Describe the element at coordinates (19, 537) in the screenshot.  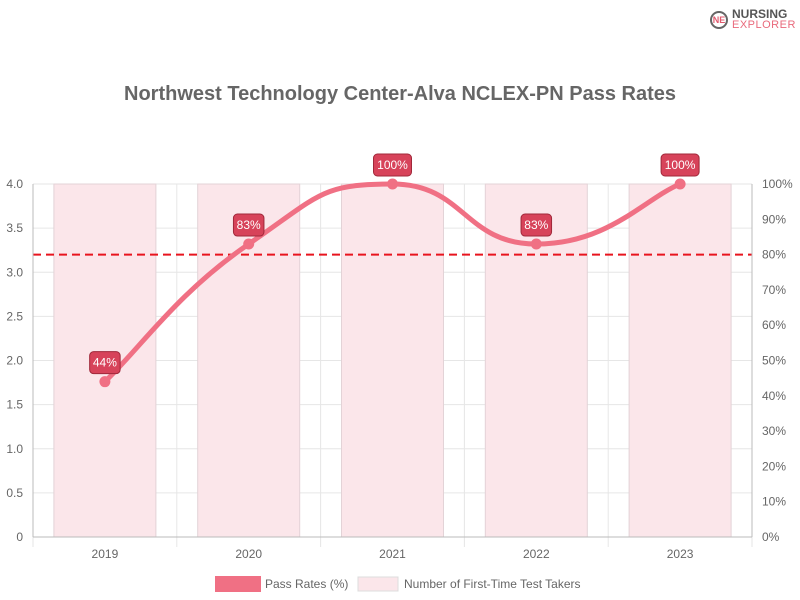
I see `left-tick-label: 0` at that location.